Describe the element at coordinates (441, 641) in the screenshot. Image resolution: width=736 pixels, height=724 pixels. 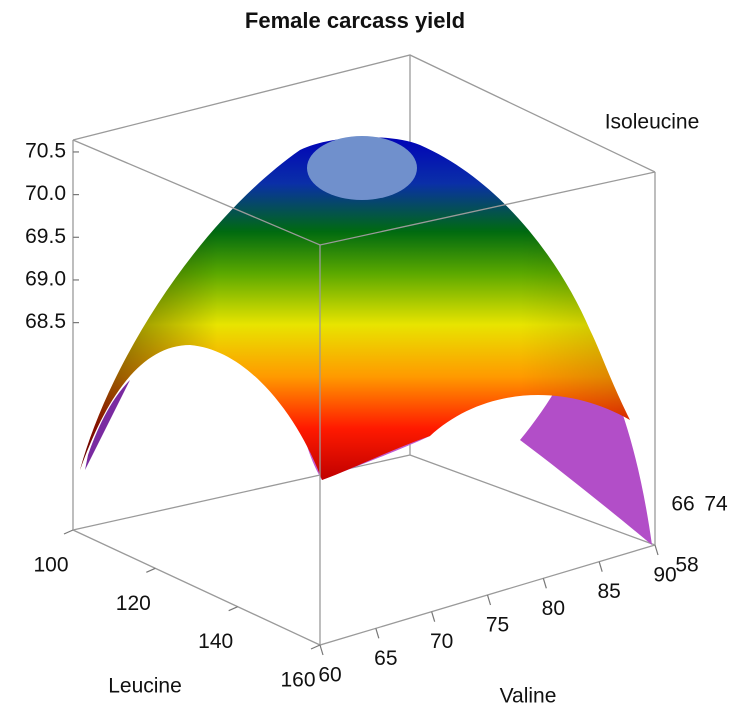
I see `y-tick-label: 70` at that location.